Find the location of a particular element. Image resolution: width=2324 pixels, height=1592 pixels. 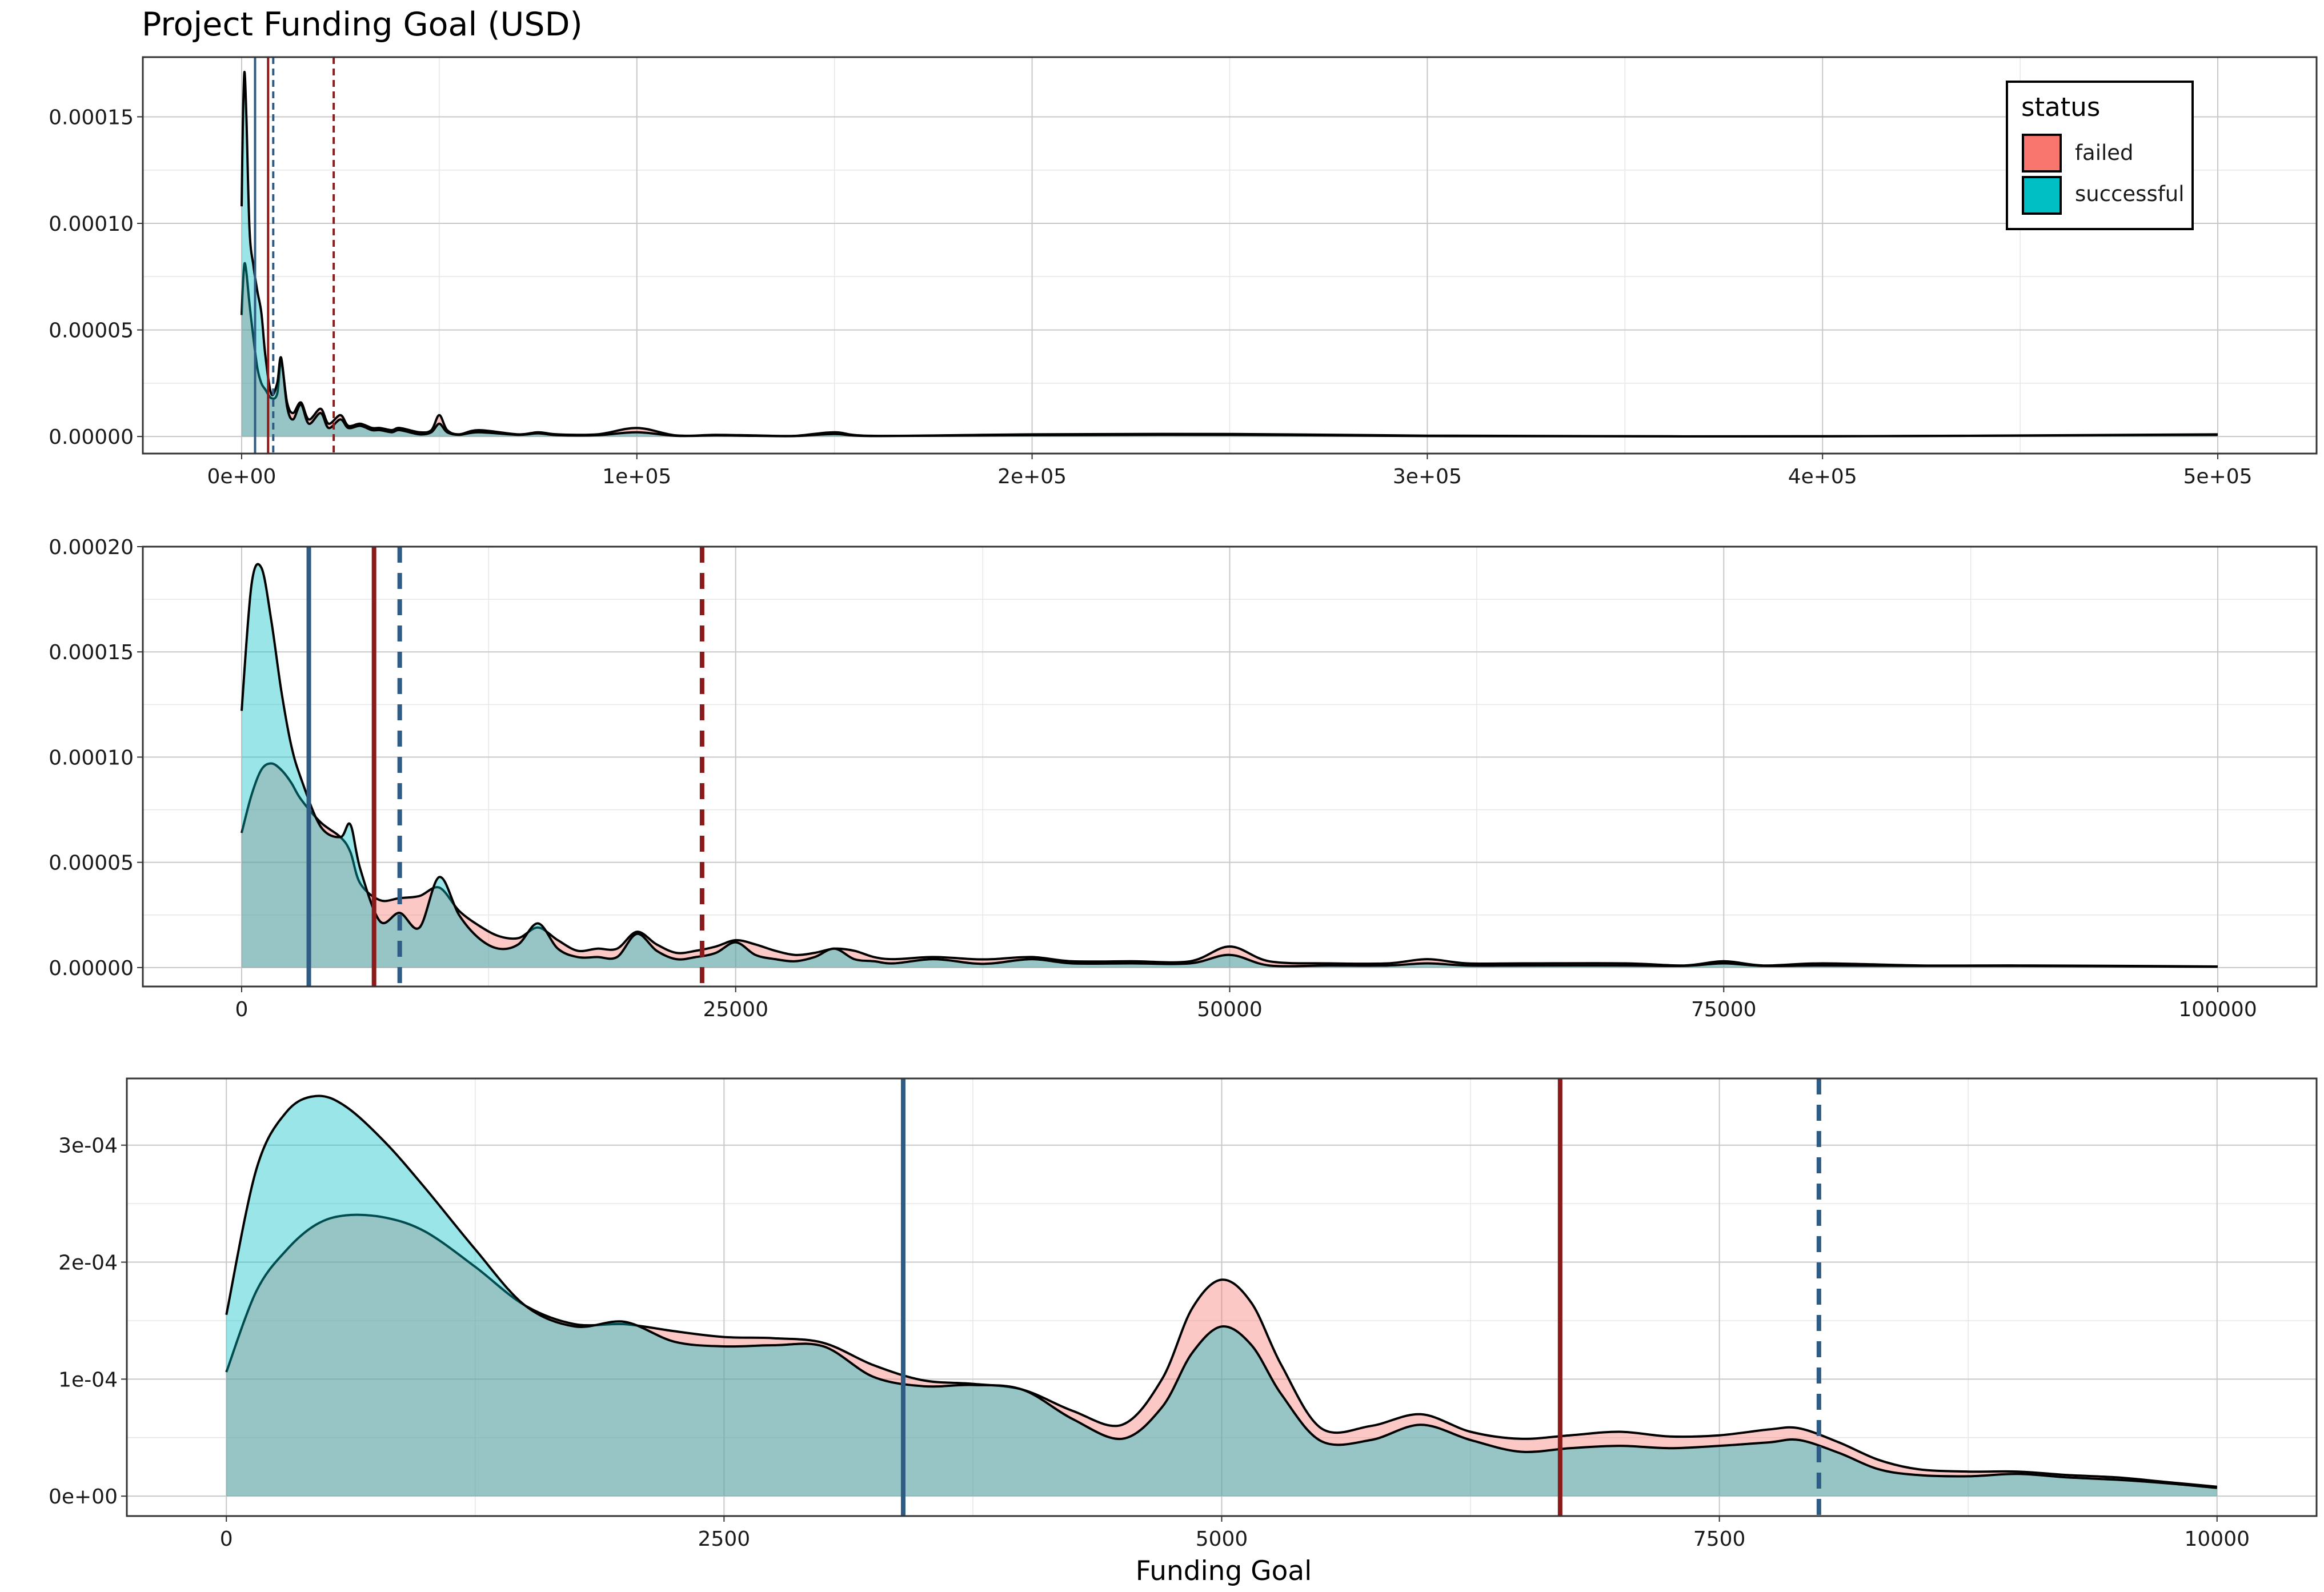

x-tick-label: 7500 is located at coordinates (1719, 1539).